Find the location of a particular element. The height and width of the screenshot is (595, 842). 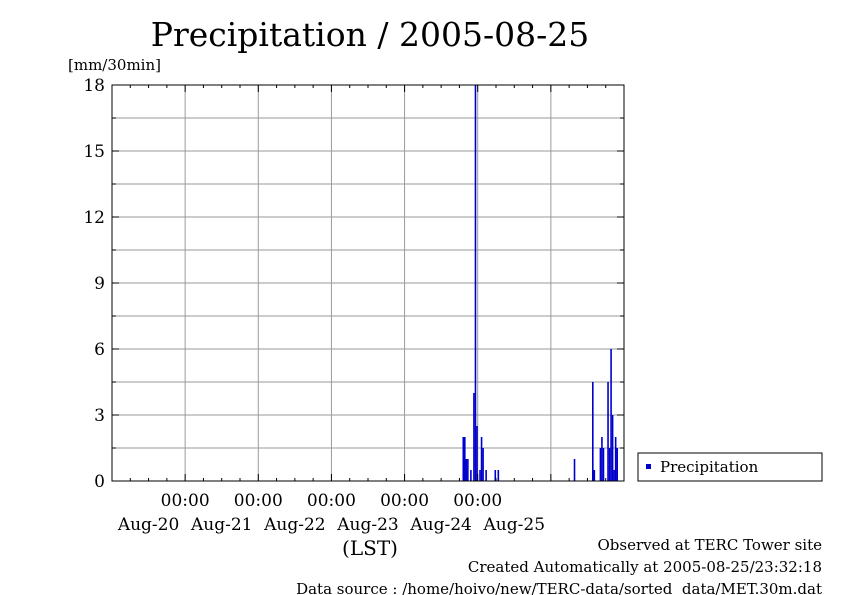

y-axis-tick-labels: 0 3 6 9 12 15 18 is located at coordinates (94, 284).